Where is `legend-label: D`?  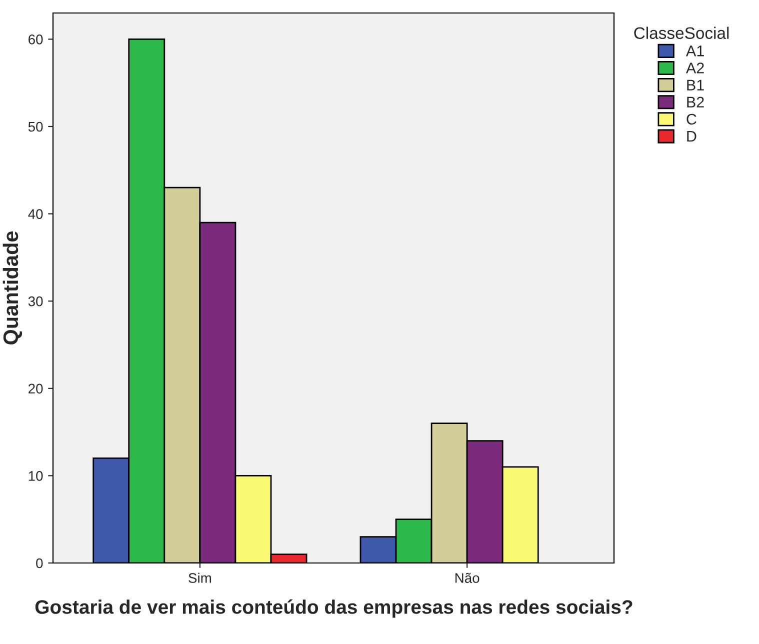 legend-label: D is located at coordinates (691, 136).